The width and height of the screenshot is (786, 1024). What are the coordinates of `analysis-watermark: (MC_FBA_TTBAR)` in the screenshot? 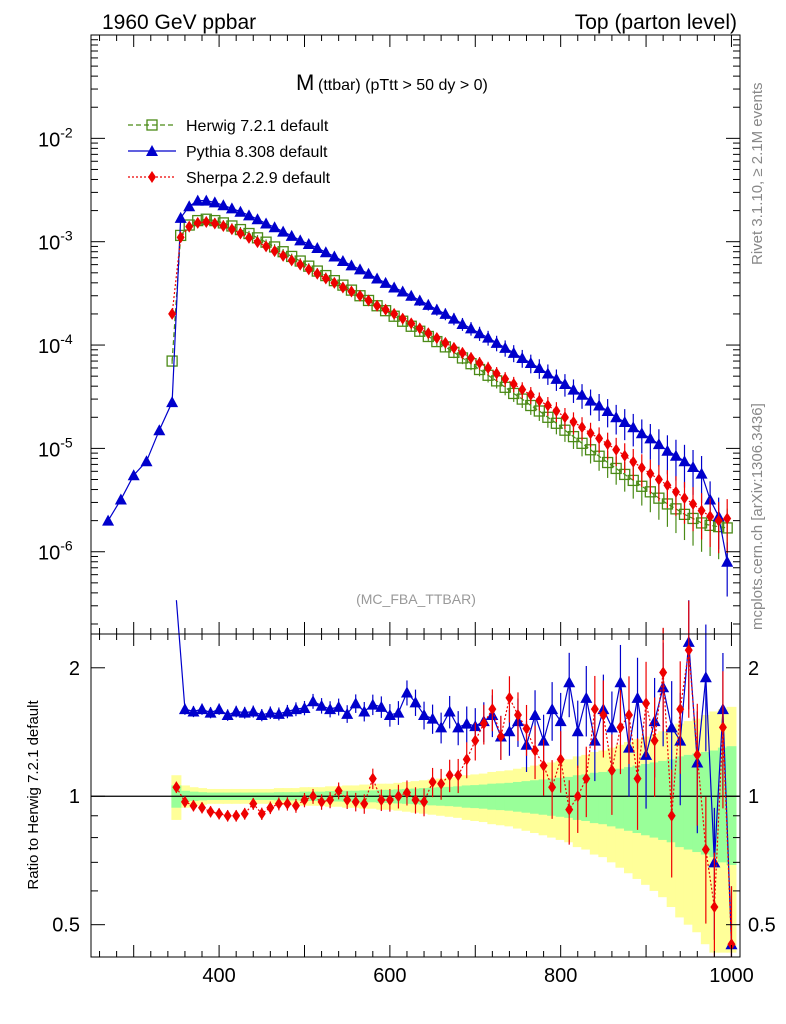 It's located at (416, 599).